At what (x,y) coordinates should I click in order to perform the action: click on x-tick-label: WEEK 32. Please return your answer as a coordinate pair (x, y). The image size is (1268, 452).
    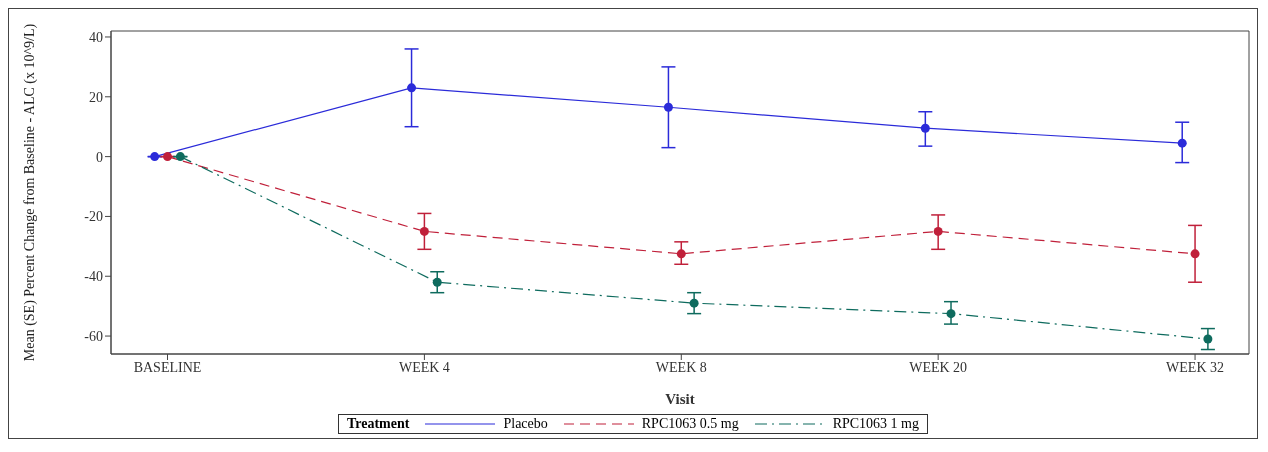
    Looking at the image, I should click on (1195, 367).